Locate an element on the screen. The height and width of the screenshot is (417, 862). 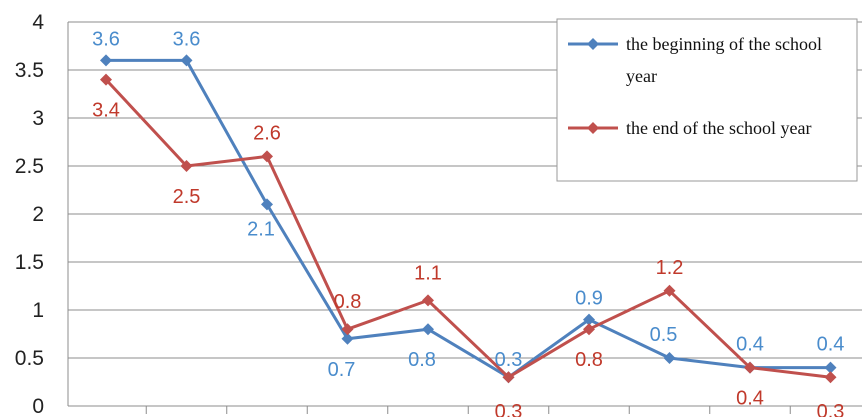
data-label: 0.7 is located at coordinates (342, 370).